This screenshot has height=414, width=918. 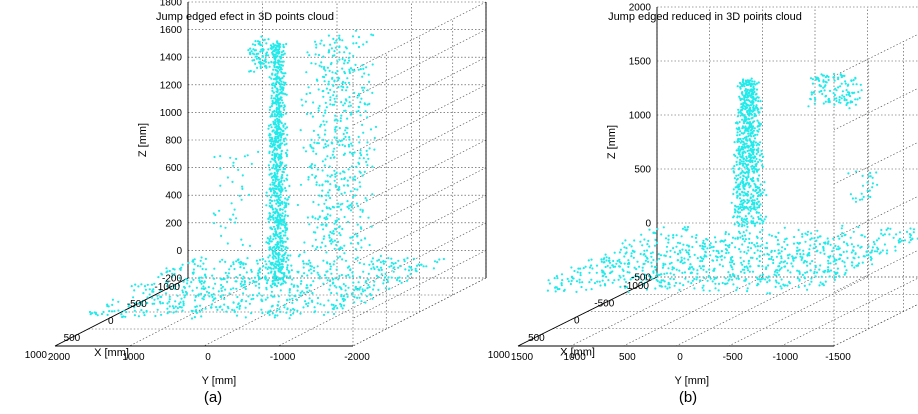 What do you see at coordinates (604, 303) in the screenshot?
I see `x-tick-label: -500` at bounding box center [604, 303].